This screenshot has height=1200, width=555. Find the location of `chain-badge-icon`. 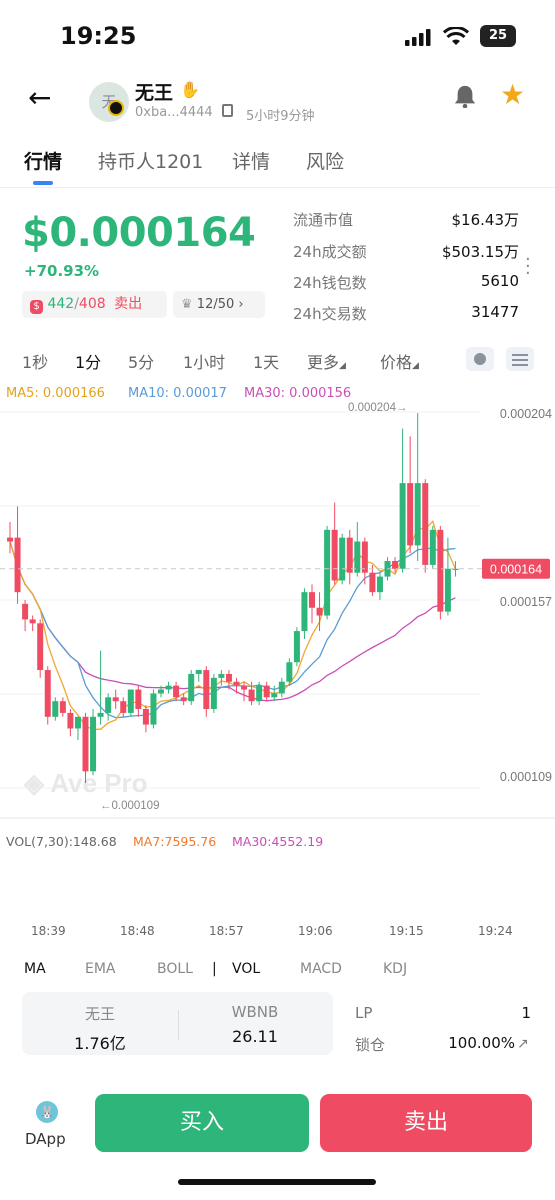

chain-badge-icon is located at coordinates (116, 108).